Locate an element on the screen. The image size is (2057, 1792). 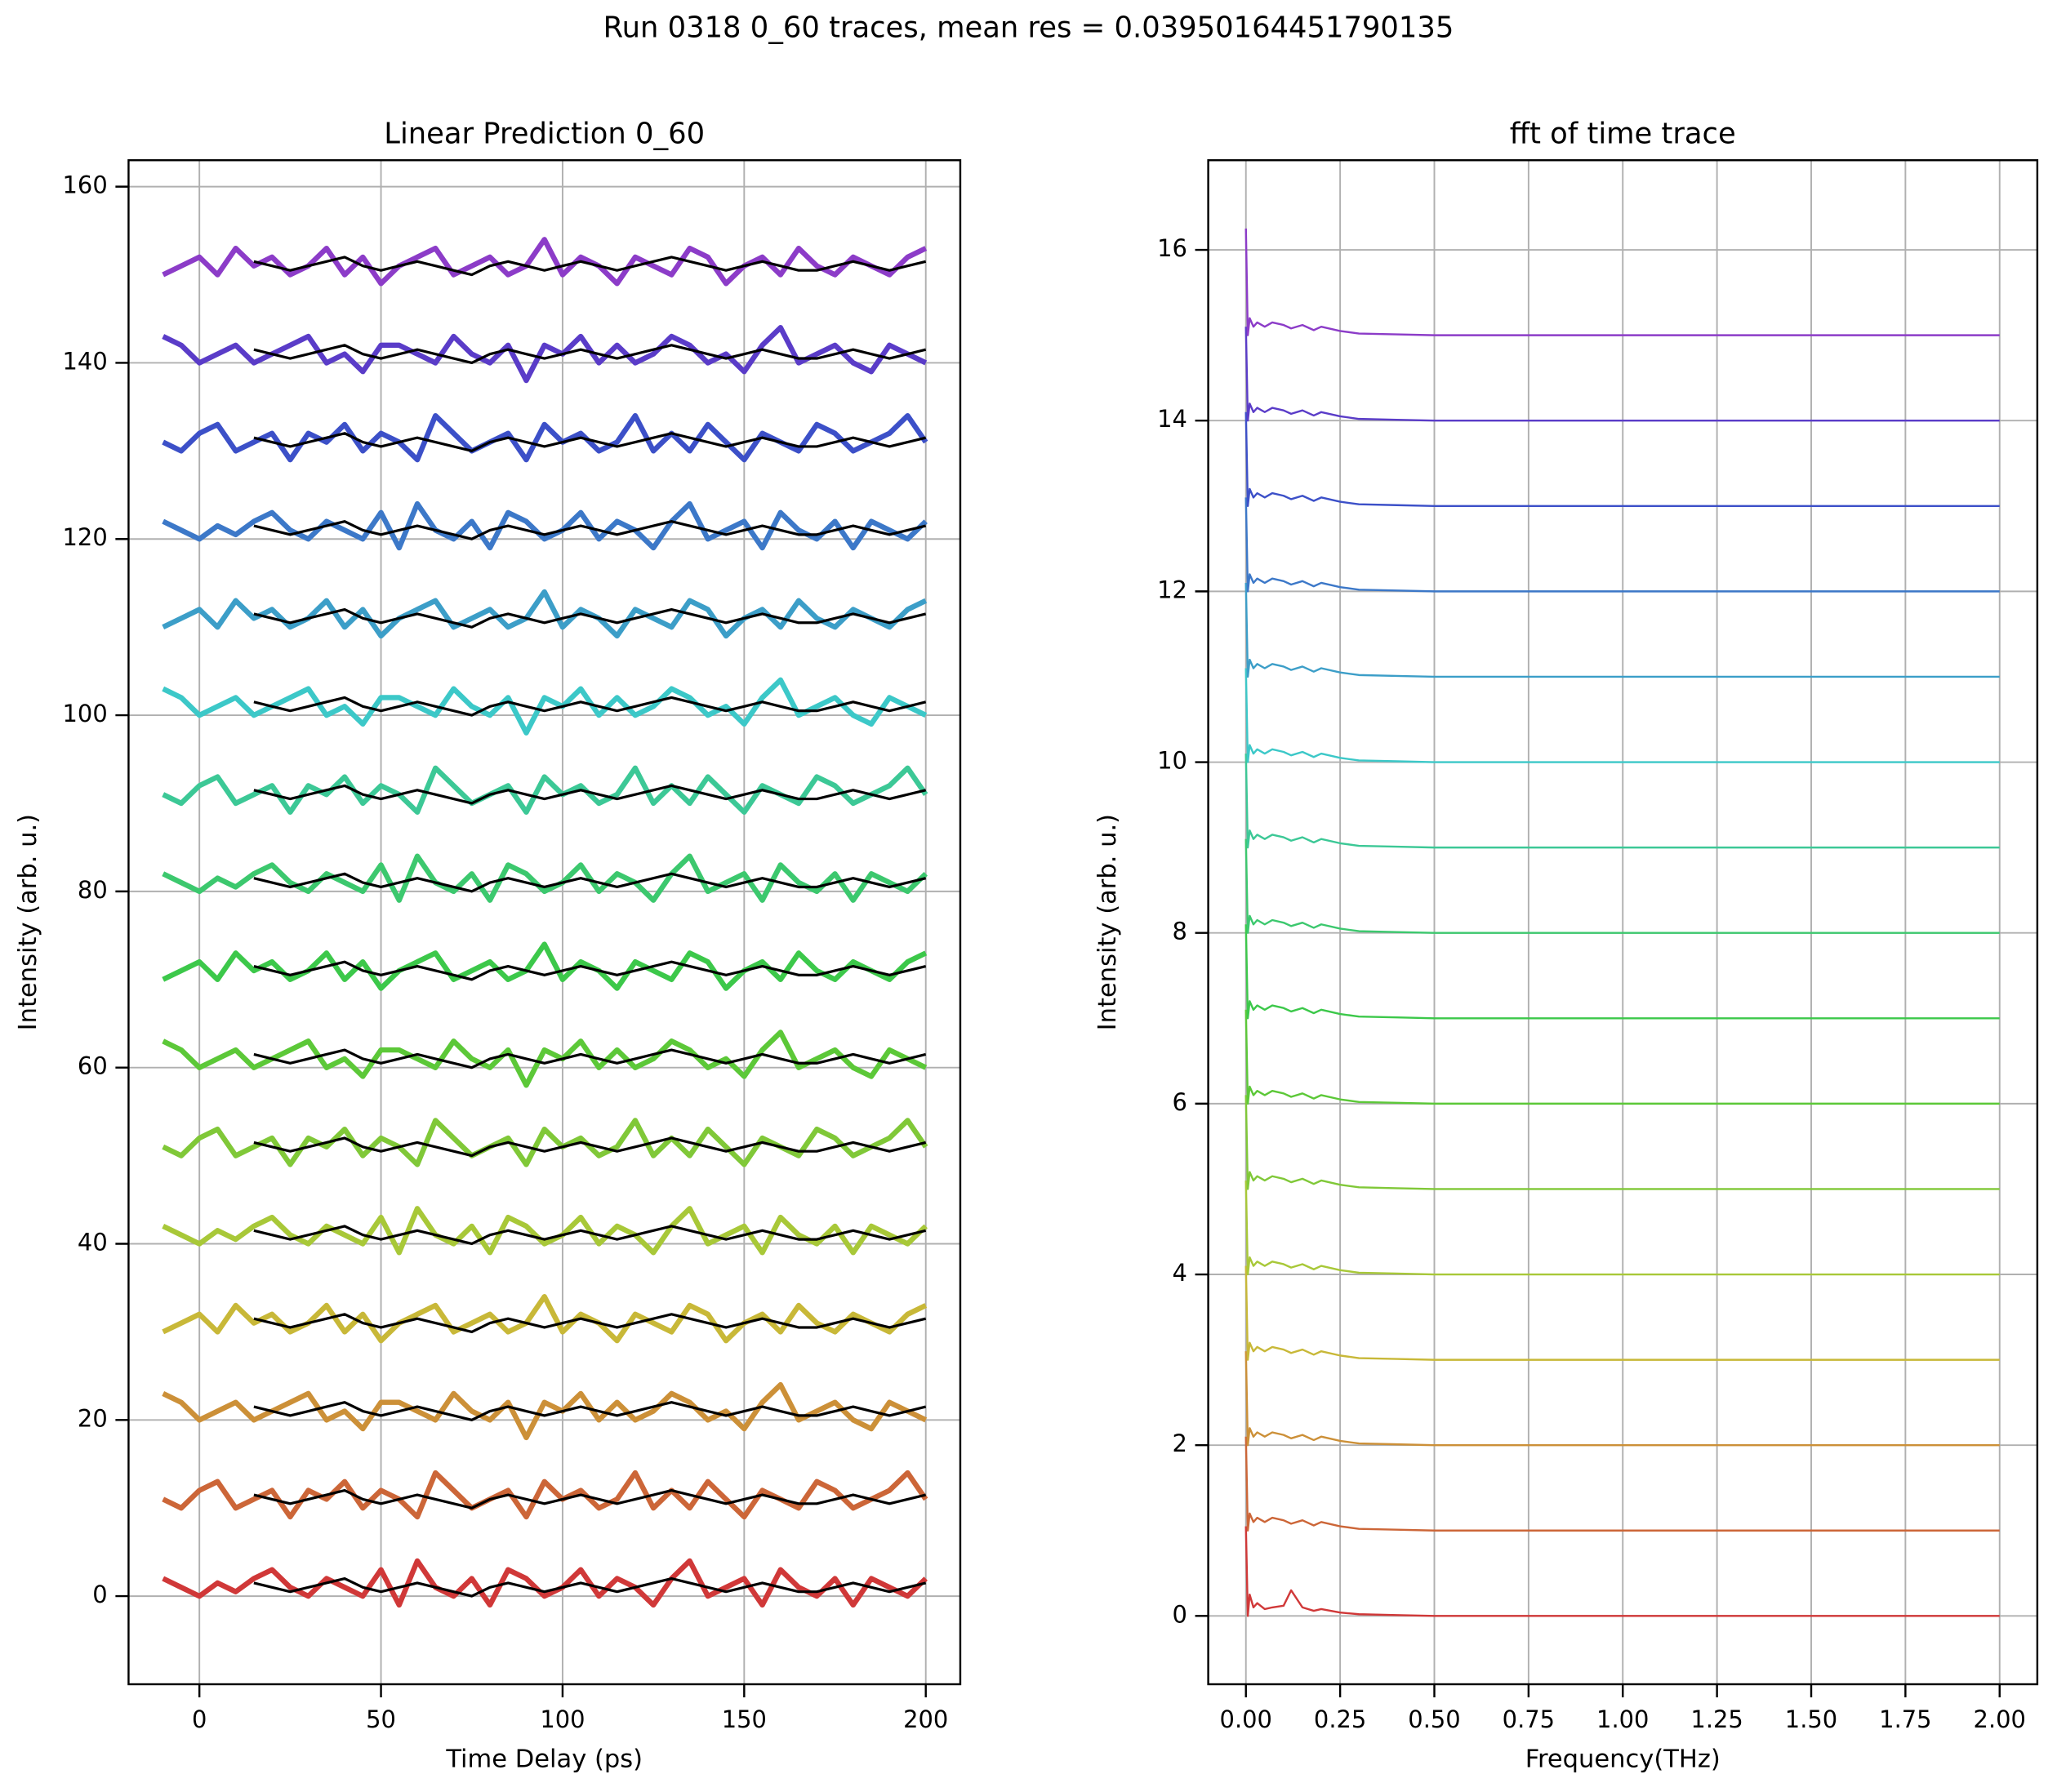
x-axis-label: Frequency(THz) is located at coordinates (1623, 1759).